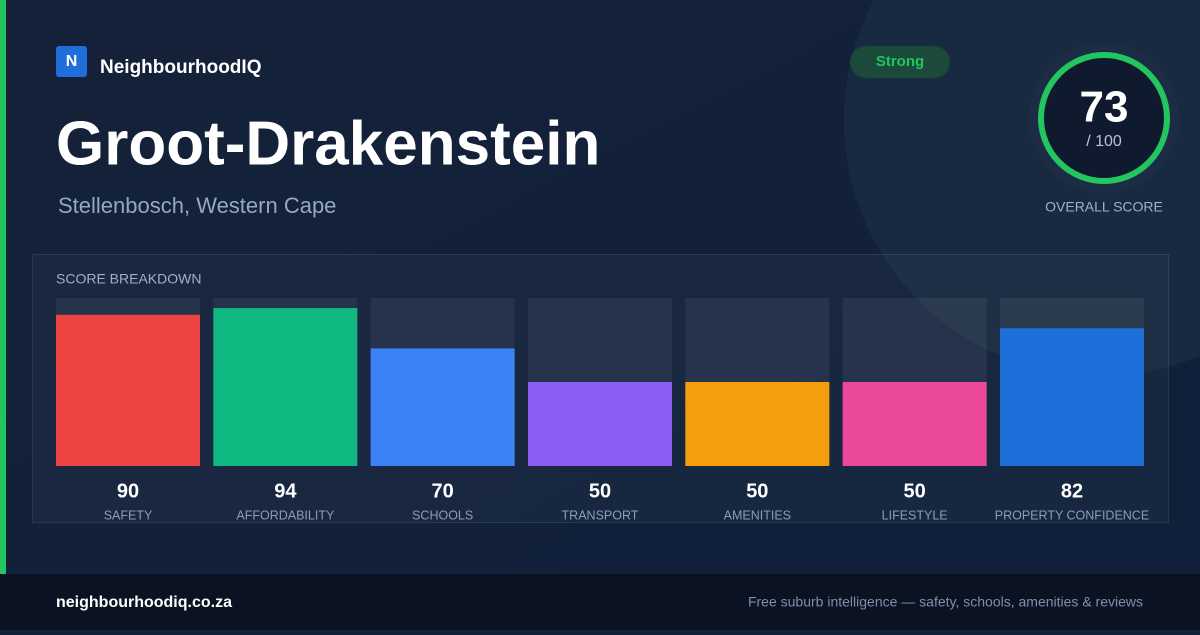  What do you see at coordinates (442, 515) in the screenshot?
I see `category-label: SCHOOLS` at bounding box center [442, 515].